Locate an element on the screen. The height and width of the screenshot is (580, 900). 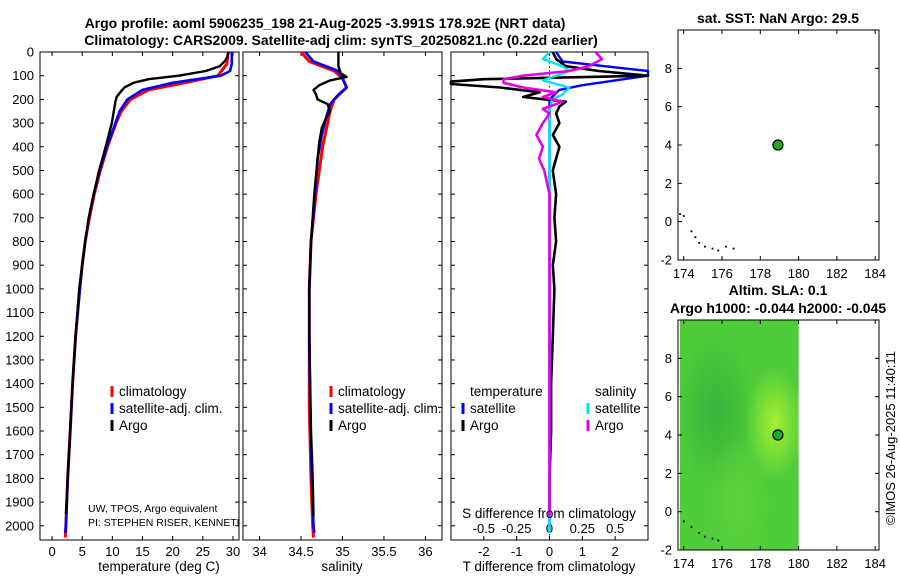
legend-heading-salinity: salinity is located at coordinates (616, 391).